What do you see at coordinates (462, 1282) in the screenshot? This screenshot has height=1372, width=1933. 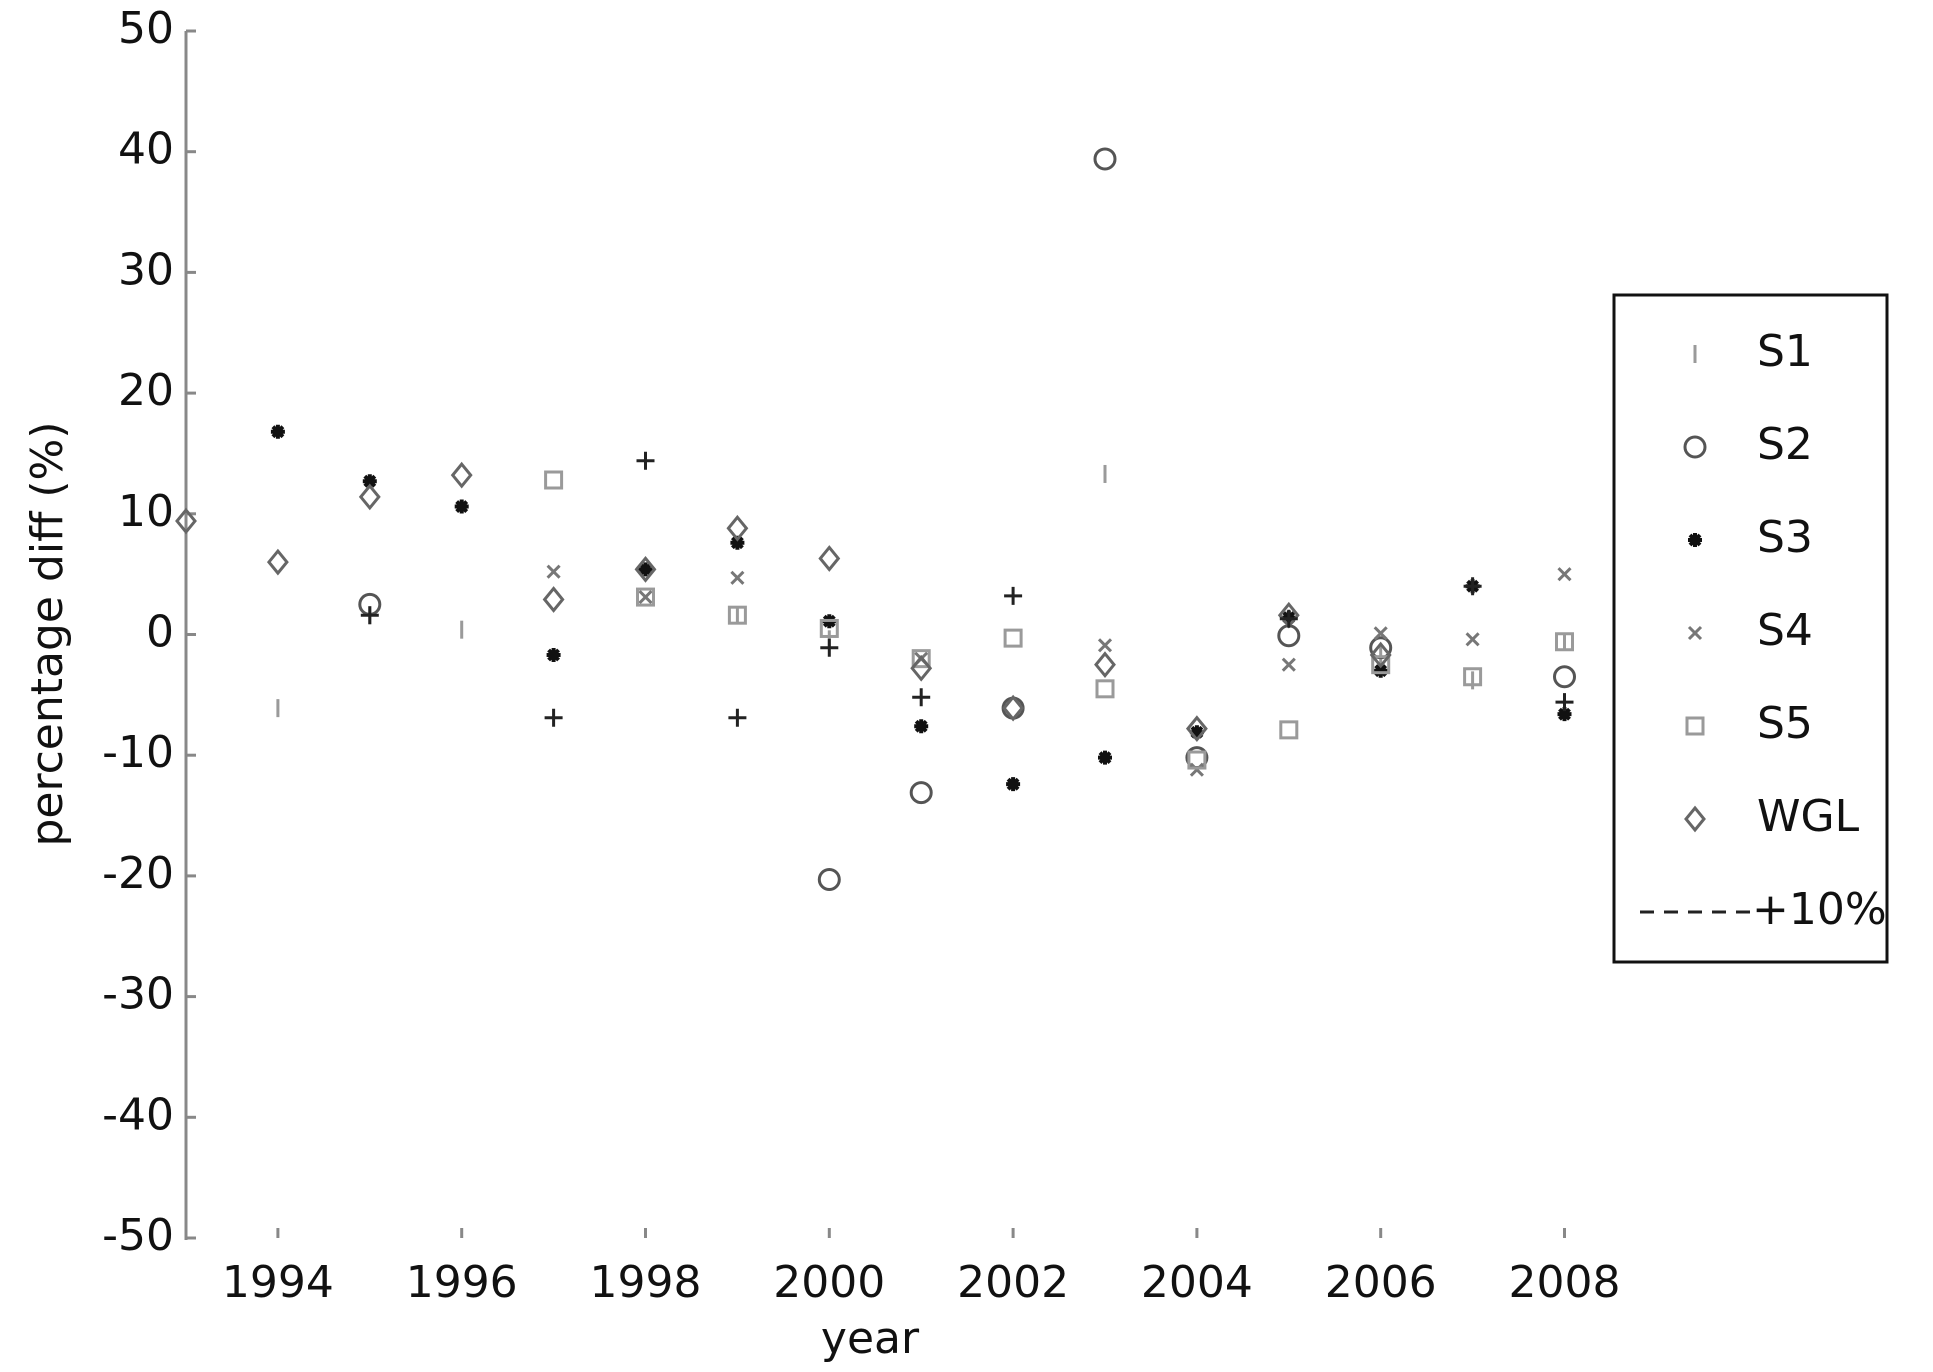 I see `x-tick-label: 1996` at bounding box center [462, 1282].